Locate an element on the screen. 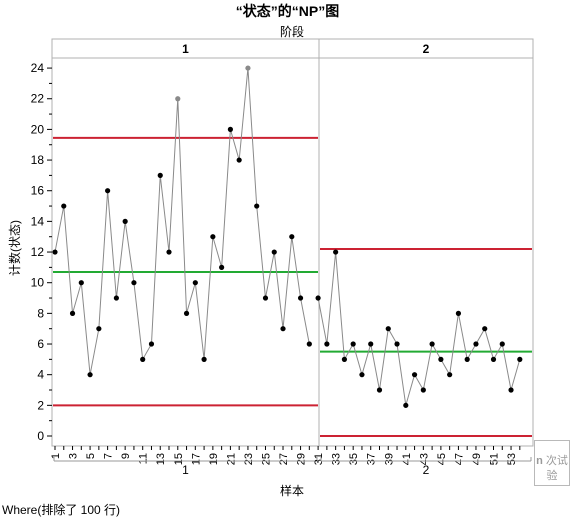 The image size is (575, 518). y-tick-label: 6 is located at coordinates (40, 344).